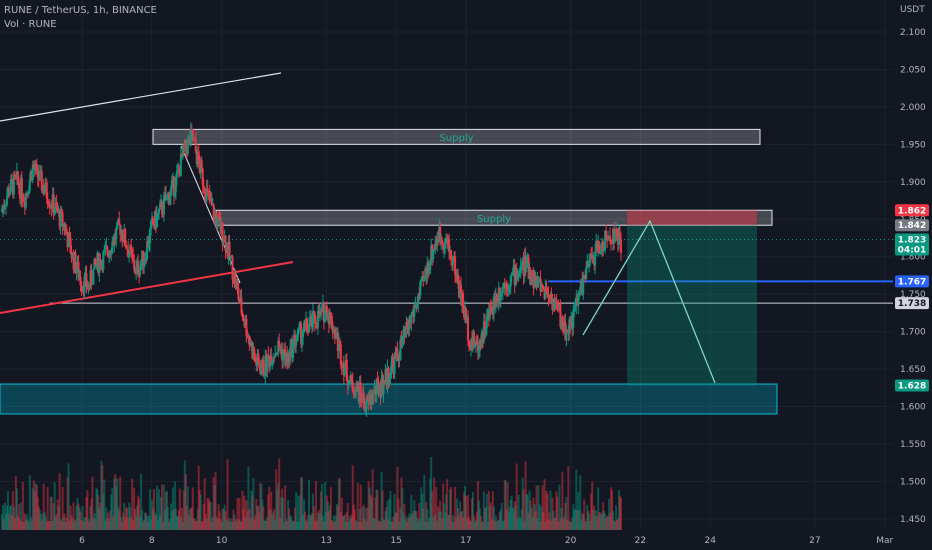 The height and width of the screenshot is (550, 932). What do you see at coordinates (312, 493) in the screenshot?
I see `volume-bars` at bounding box center [312, 493].